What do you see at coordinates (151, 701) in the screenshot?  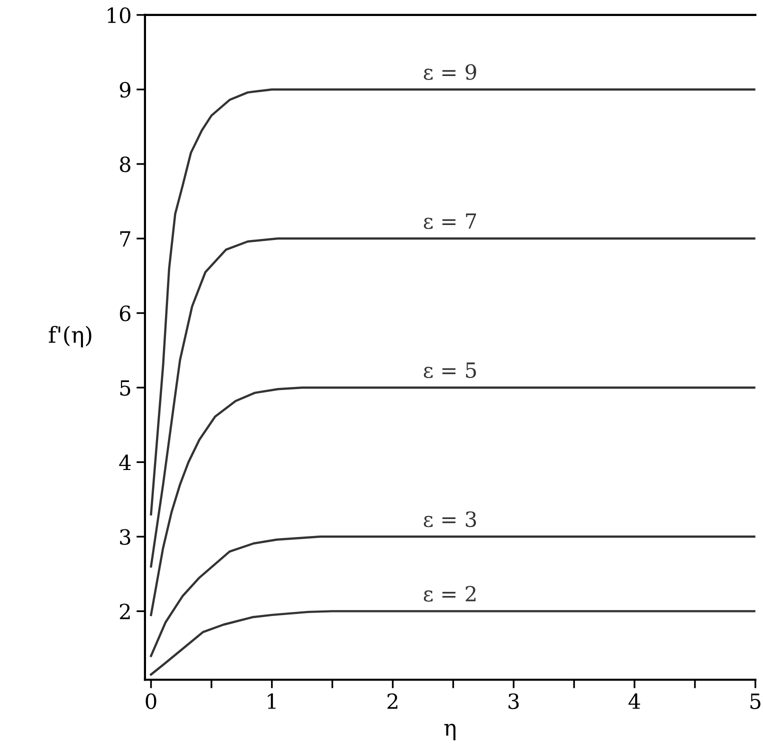 I see `x-tick-label: 0` at bounding box center [151, 701].